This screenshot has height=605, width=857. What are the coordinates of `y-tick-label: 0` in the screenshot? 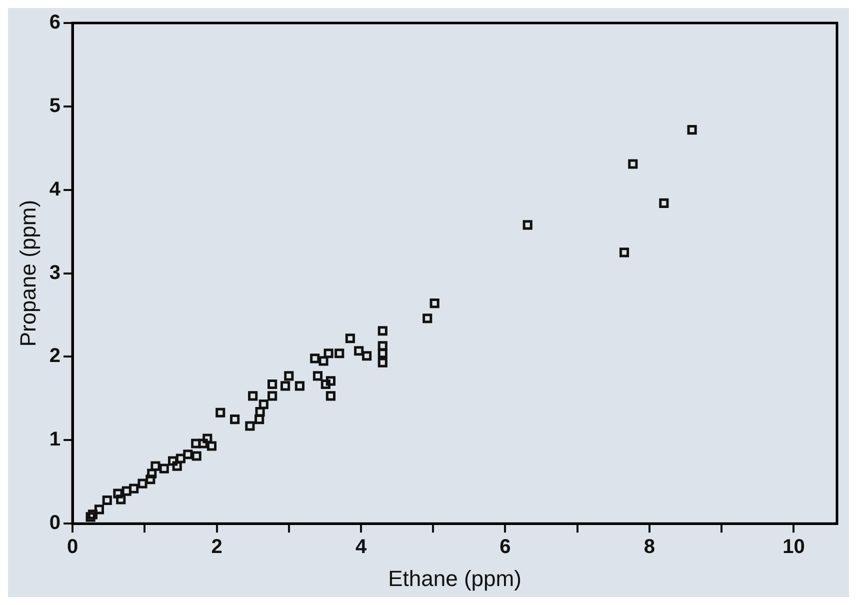 It's located at (55, 523).